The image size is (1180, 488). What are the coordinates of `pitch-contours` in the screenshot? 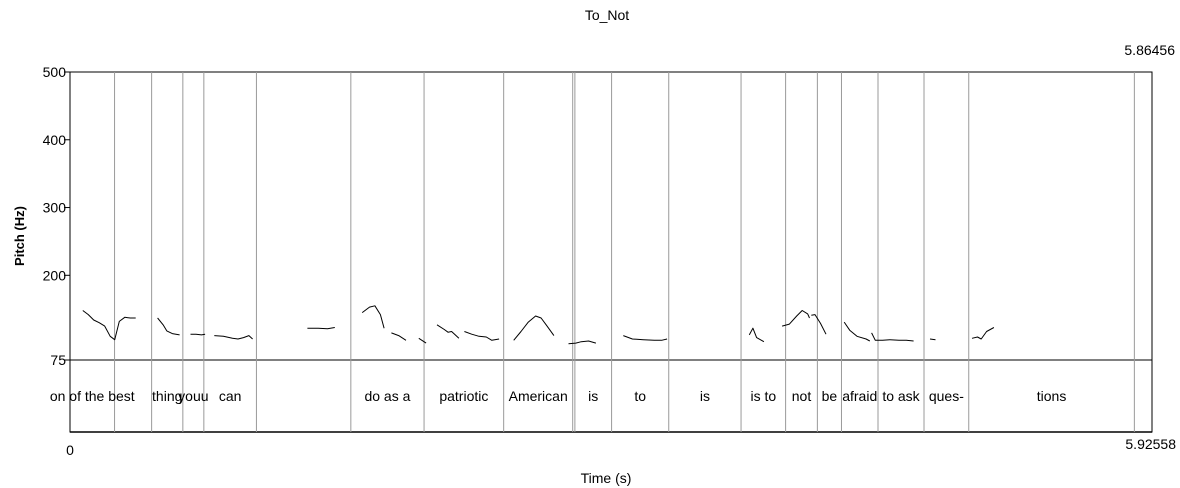 It's located at (538, 325).